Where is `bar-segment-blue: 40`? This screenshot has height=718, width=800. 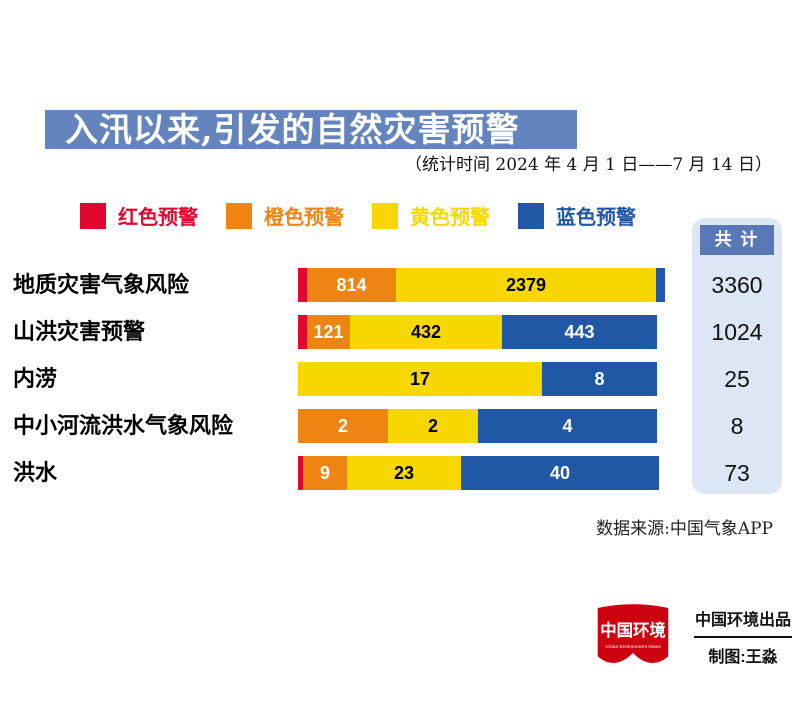 bar-segment-blue: 40 is located at coordinates (560, 473).